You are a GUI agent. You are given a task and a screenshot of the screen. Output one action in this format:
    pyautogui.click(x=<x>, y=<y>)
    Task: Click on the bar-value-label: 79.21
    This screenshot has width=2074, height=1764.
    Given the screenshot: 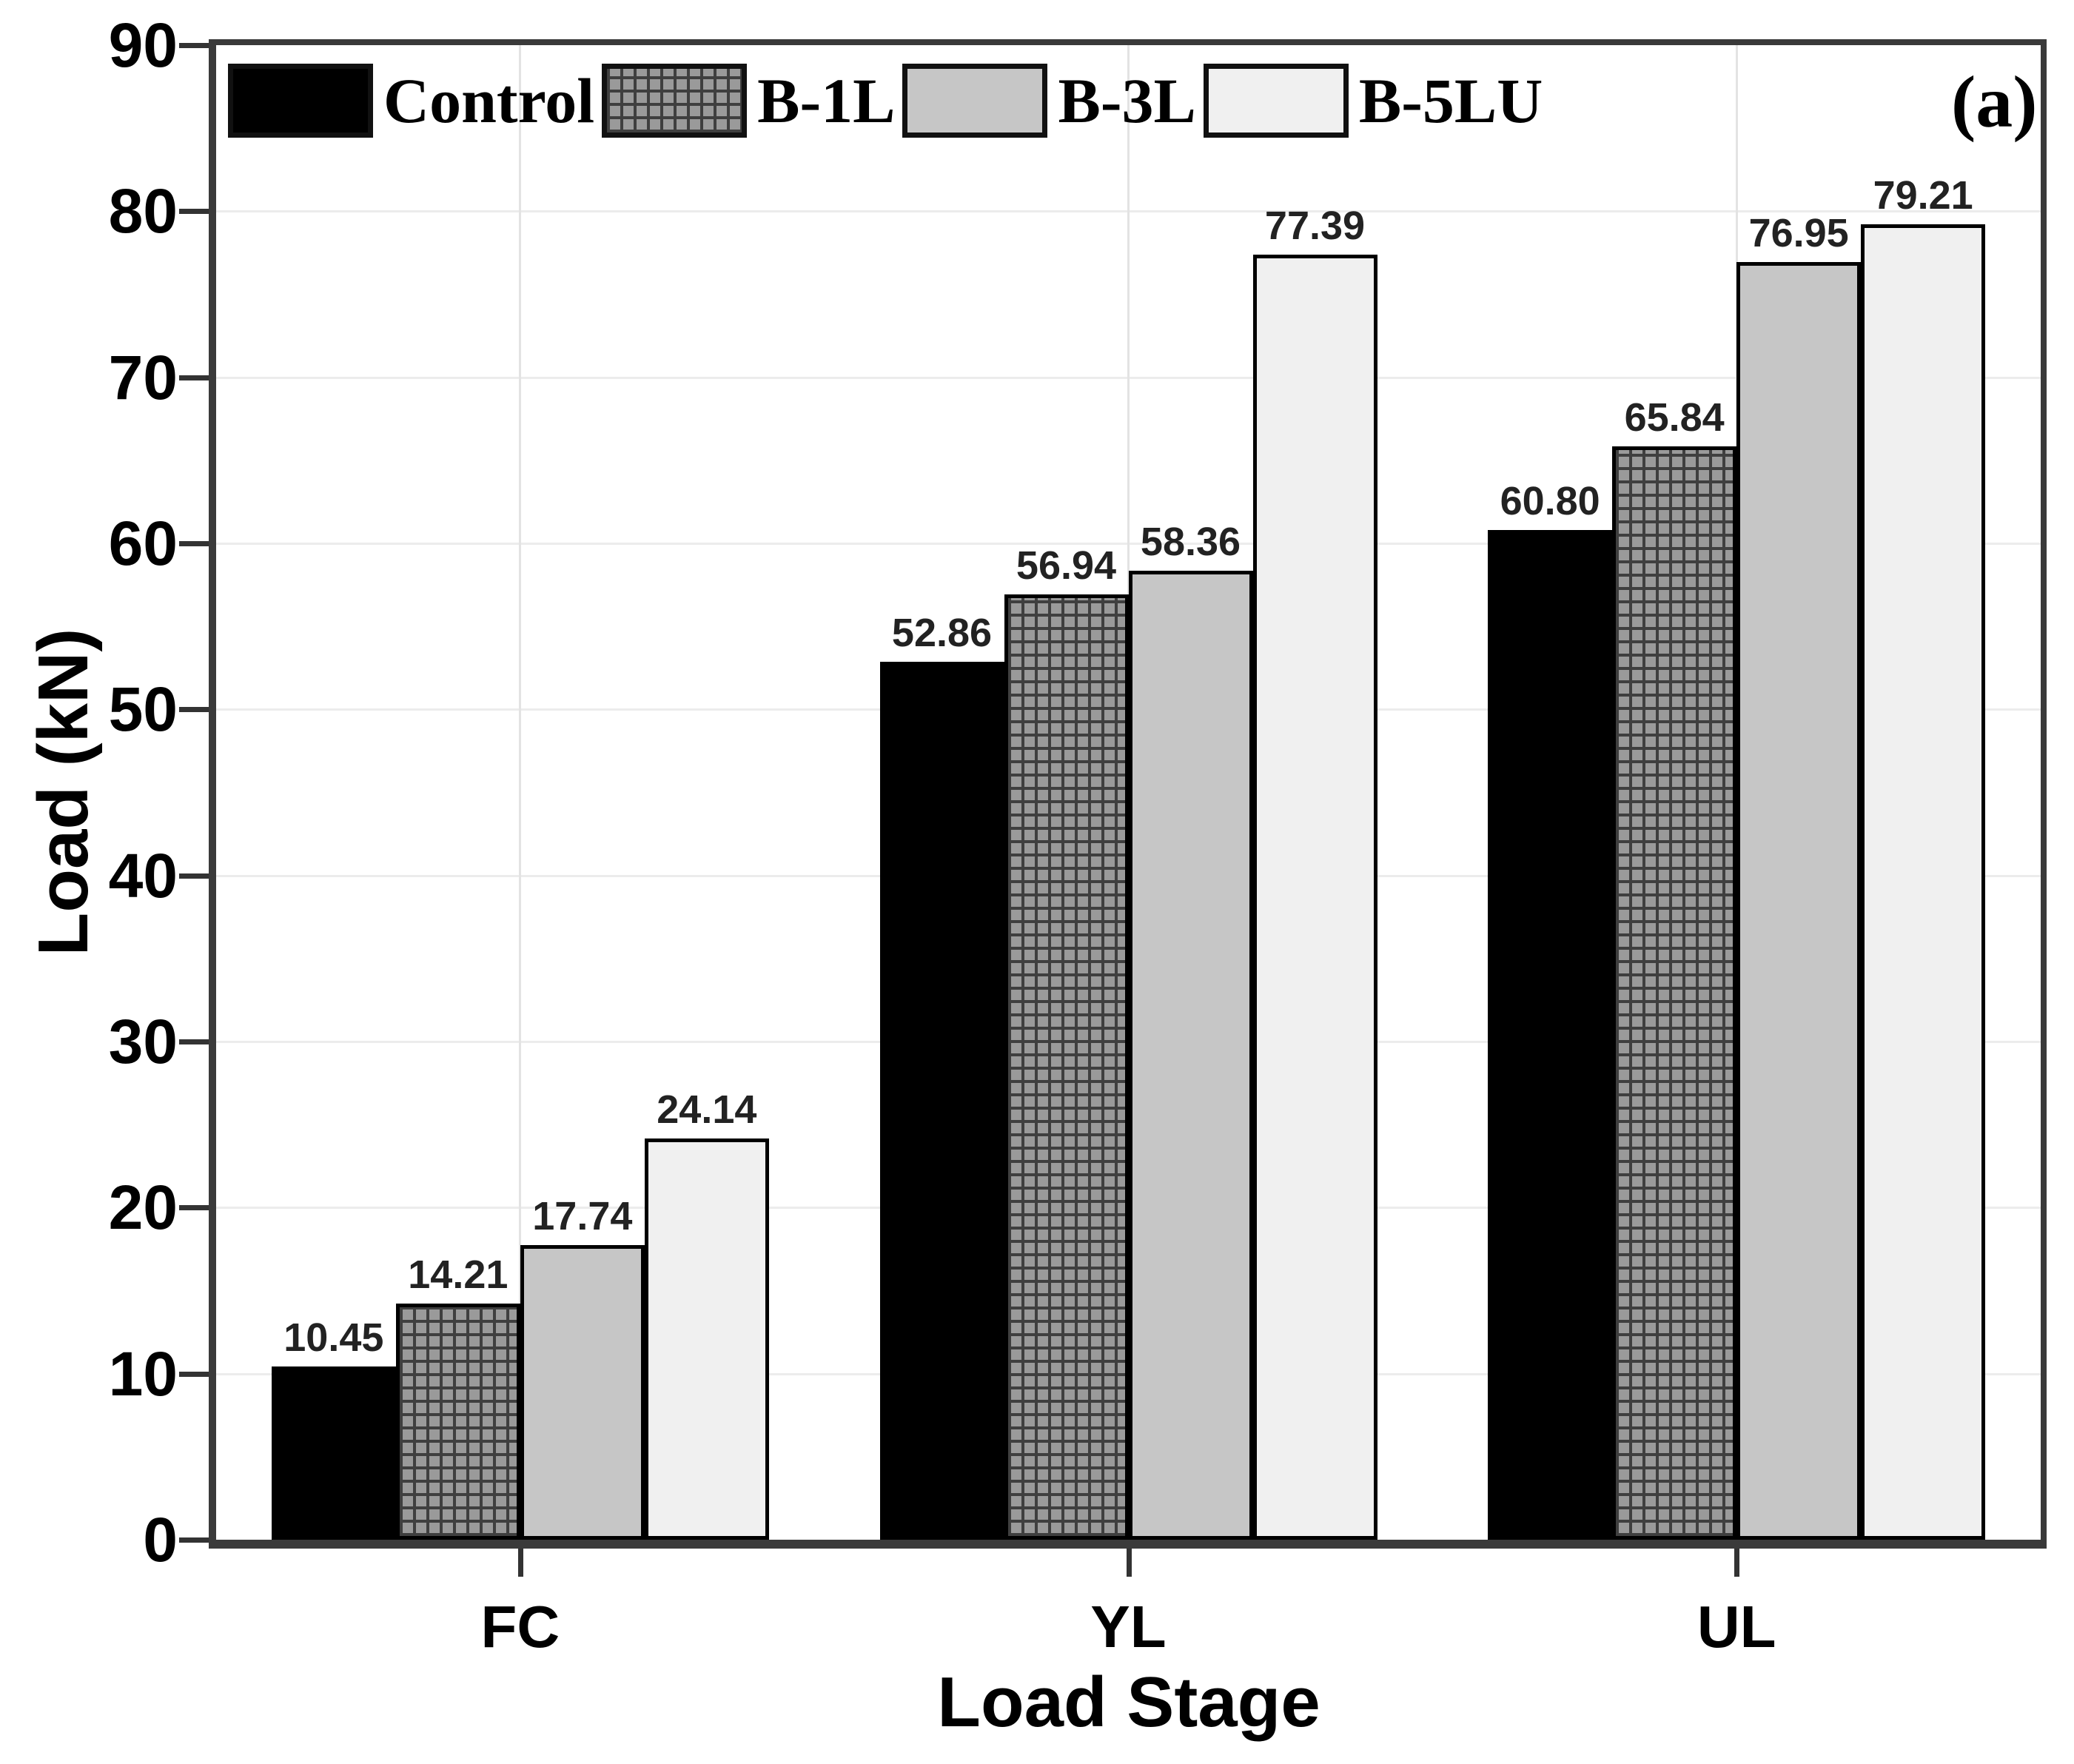 What is the action you would take?
    pyautogui.click(x=1923, y=196)
    